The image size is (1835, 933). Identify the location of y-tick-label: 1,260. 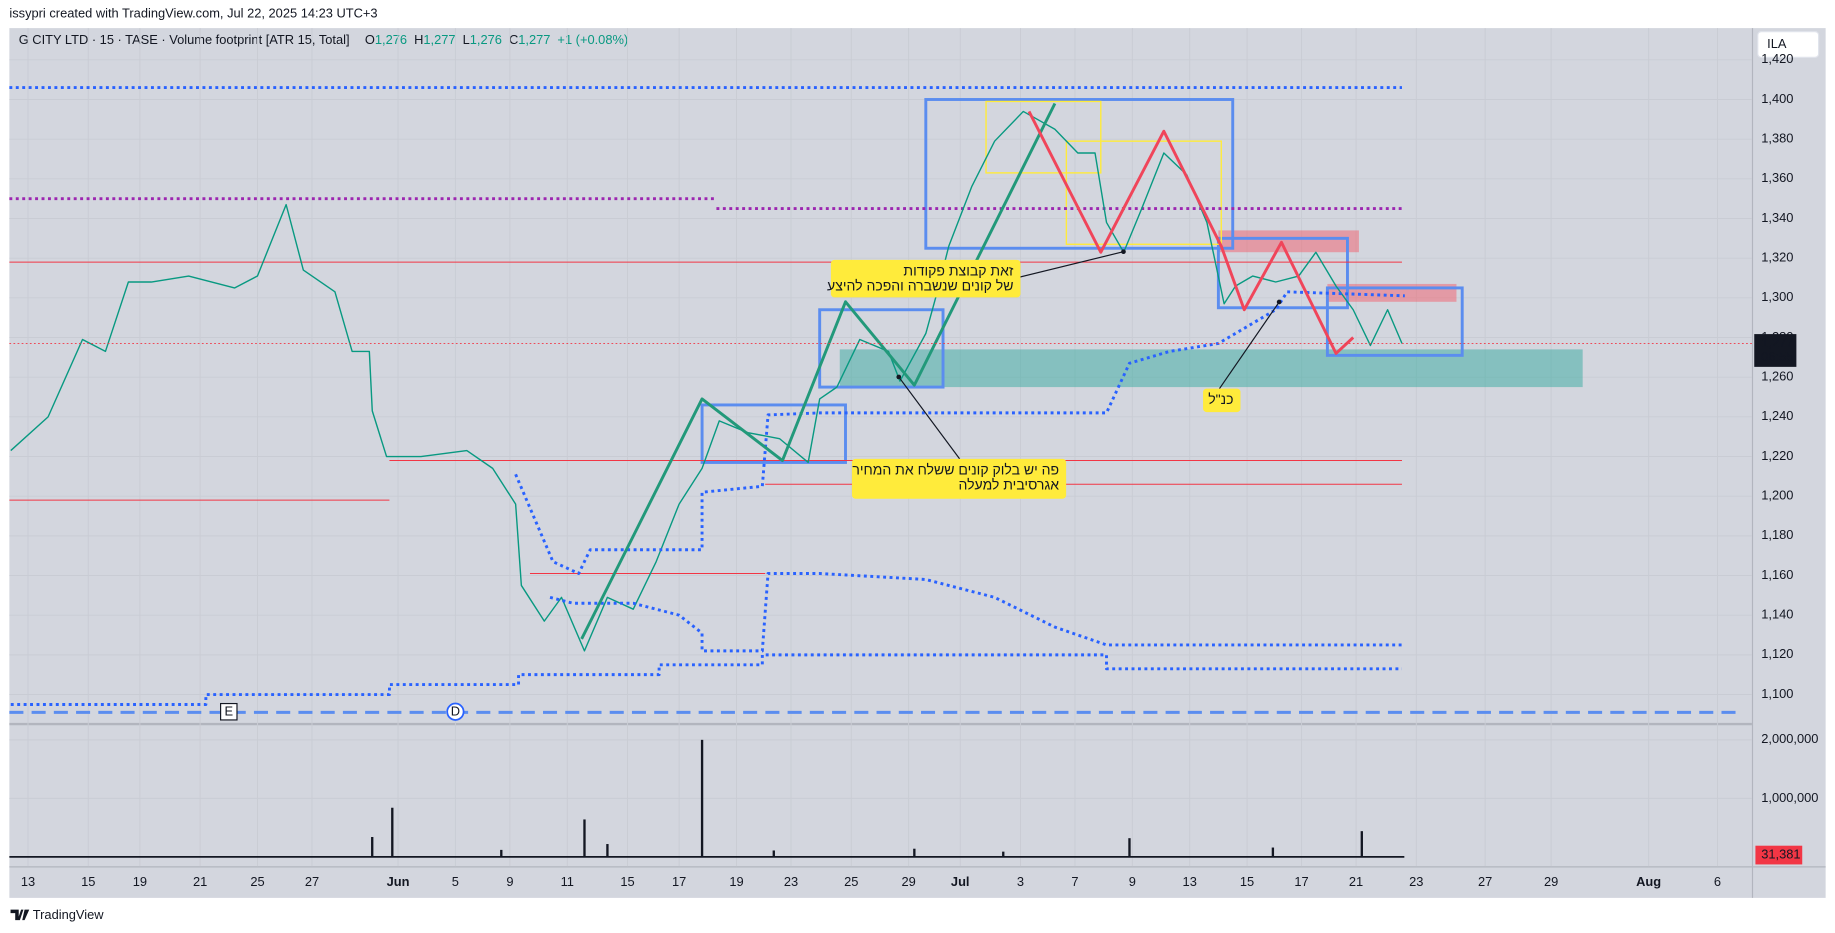
(1777, 376).